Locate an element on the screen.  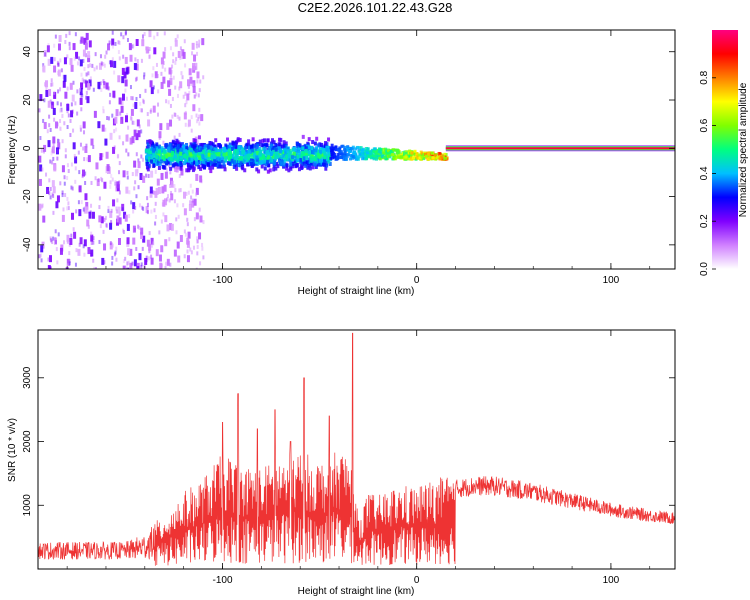
spectrogram-y-tick-label: 0 is located at coordinates (27, 148).